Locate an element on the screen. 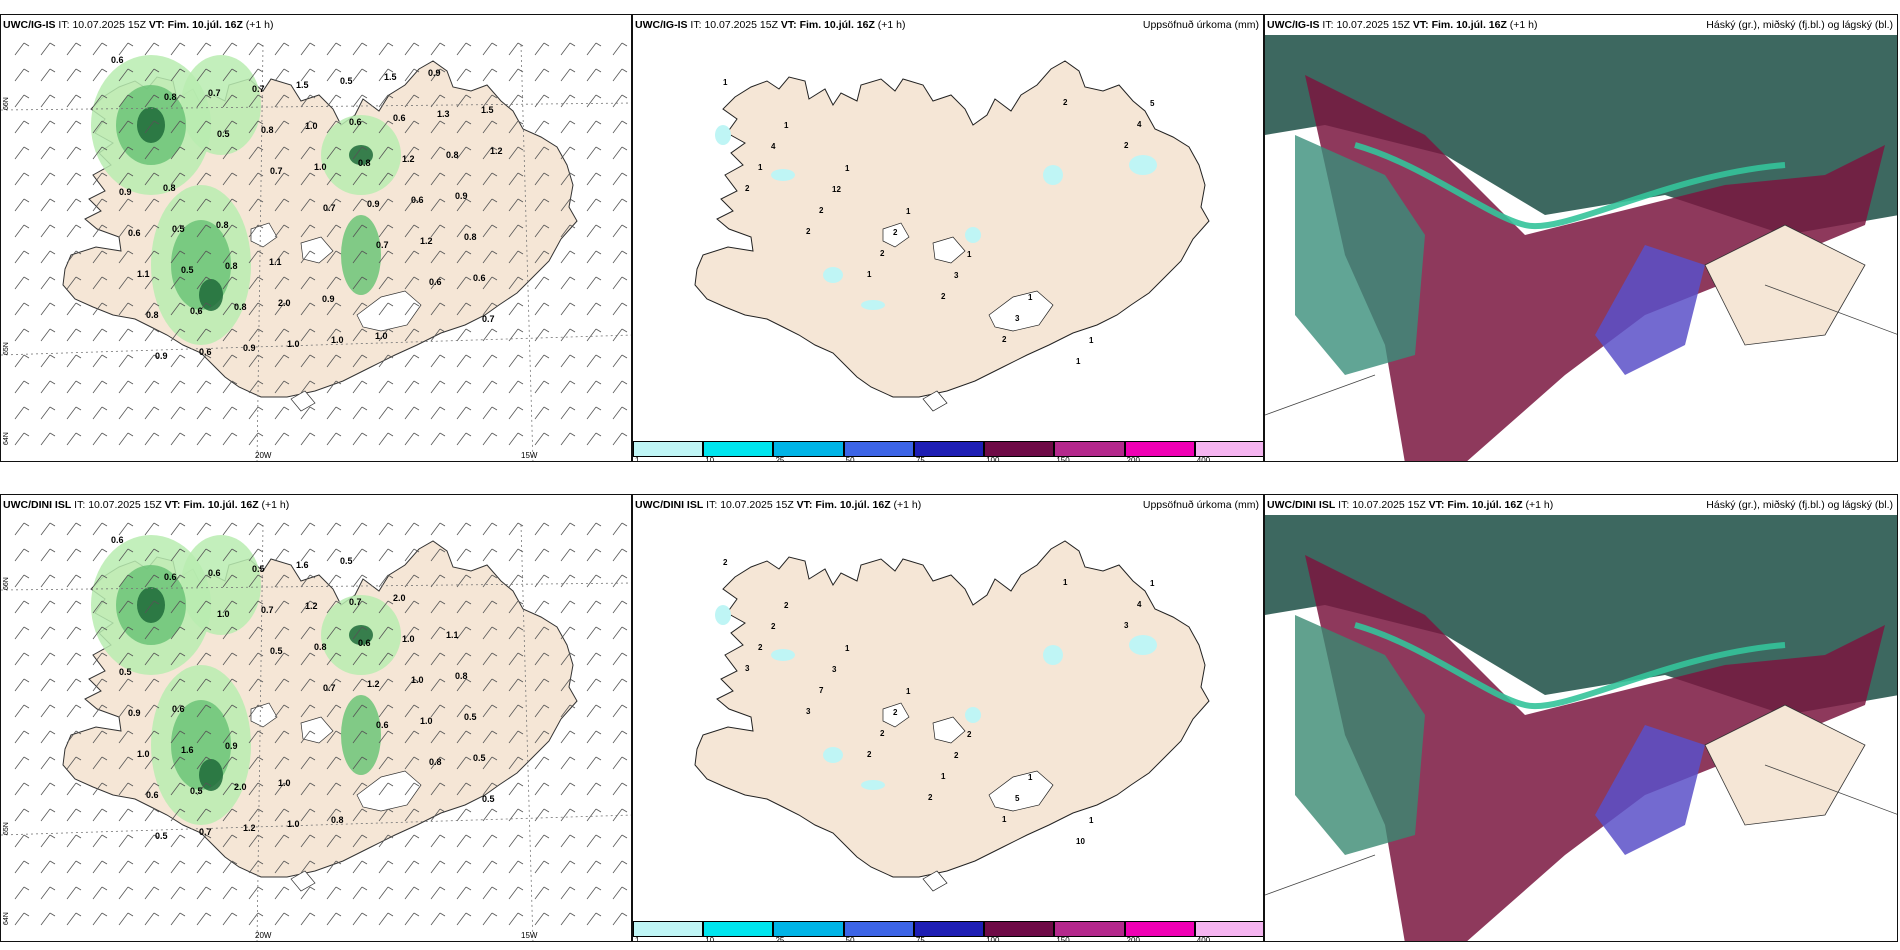 The image size is (1900, 950). lon-label-15w: 15W is located at coordinates (529, 935).